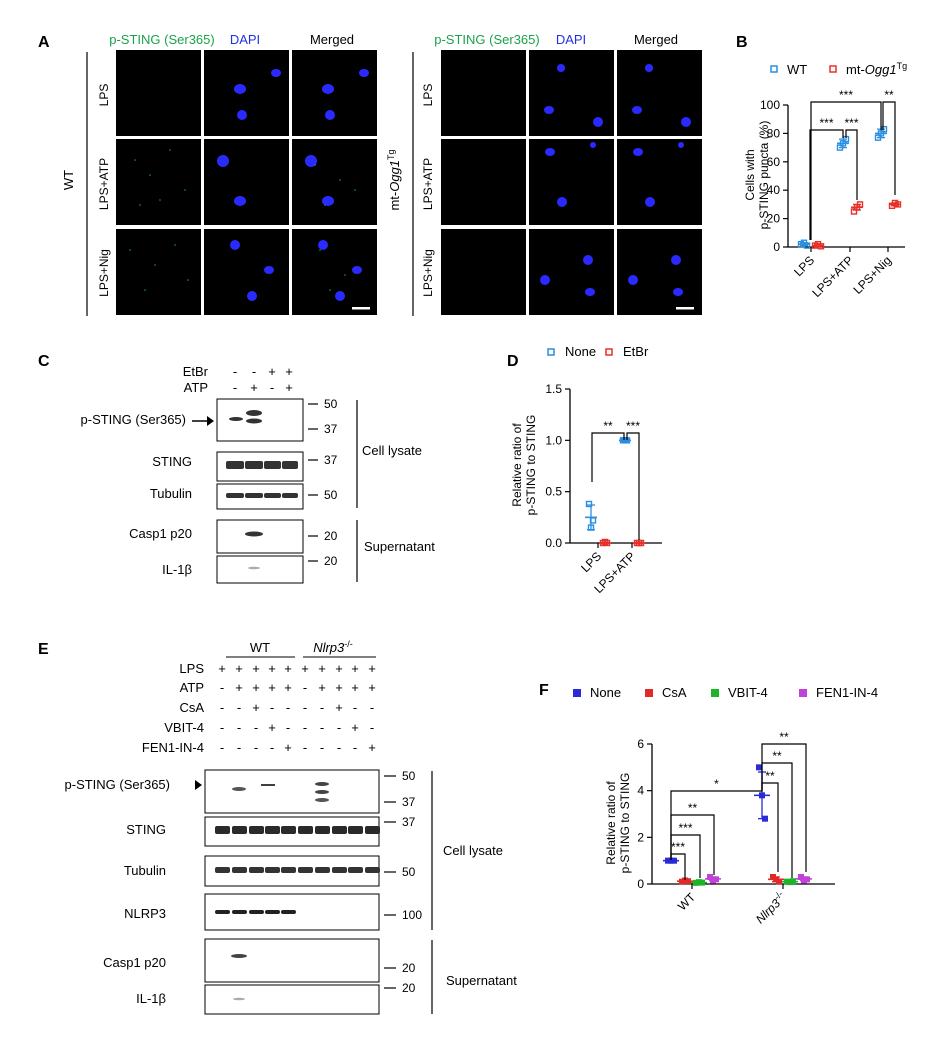 This screenshot has height=1041, width=947. Describe the element at coordinates (134, 962) in the screenshot. I see `e-blot-label: Casp1 p20` at that location.